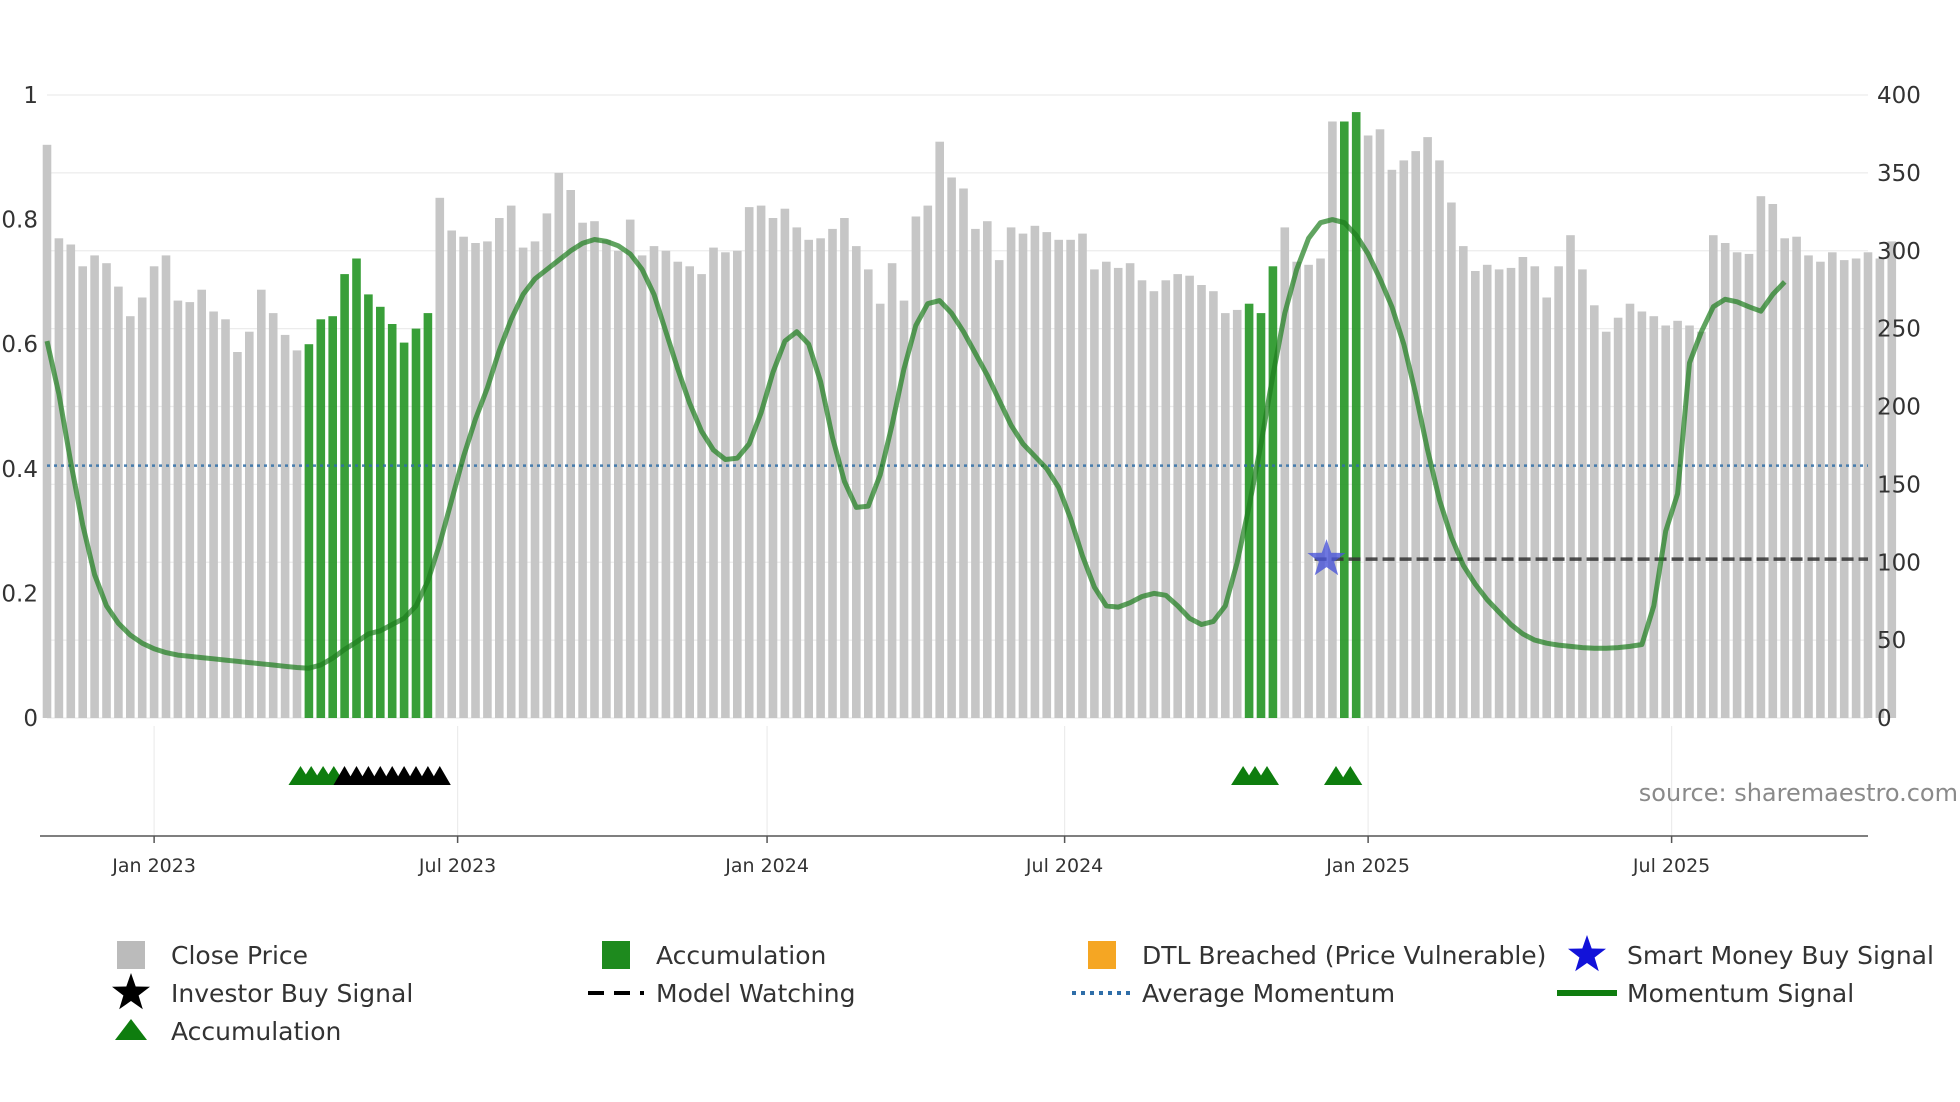 The height and width of the screenshot is (1102, 1960). Describe the element at coordinates (1884, 719) in the screenshot. I see `right-axis-tick: 0` at that location.